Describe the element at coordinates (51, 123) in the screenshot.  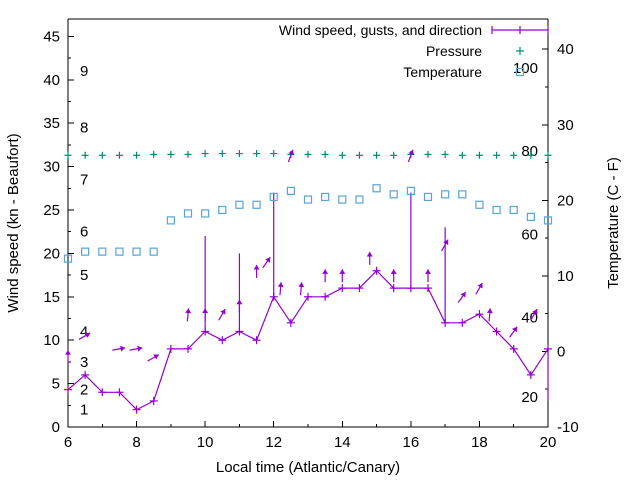
I see `y-tick-label: 35` at that location.